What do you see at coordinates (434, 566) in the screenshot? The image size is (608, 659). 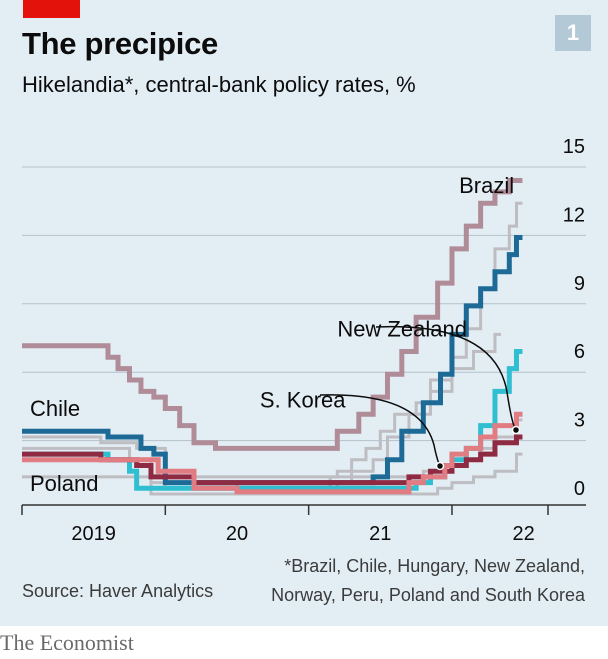 I see `footnote-line-1: *Brazil, Chile, Hungary, New Zealand,` at bounding box center [434, 566].